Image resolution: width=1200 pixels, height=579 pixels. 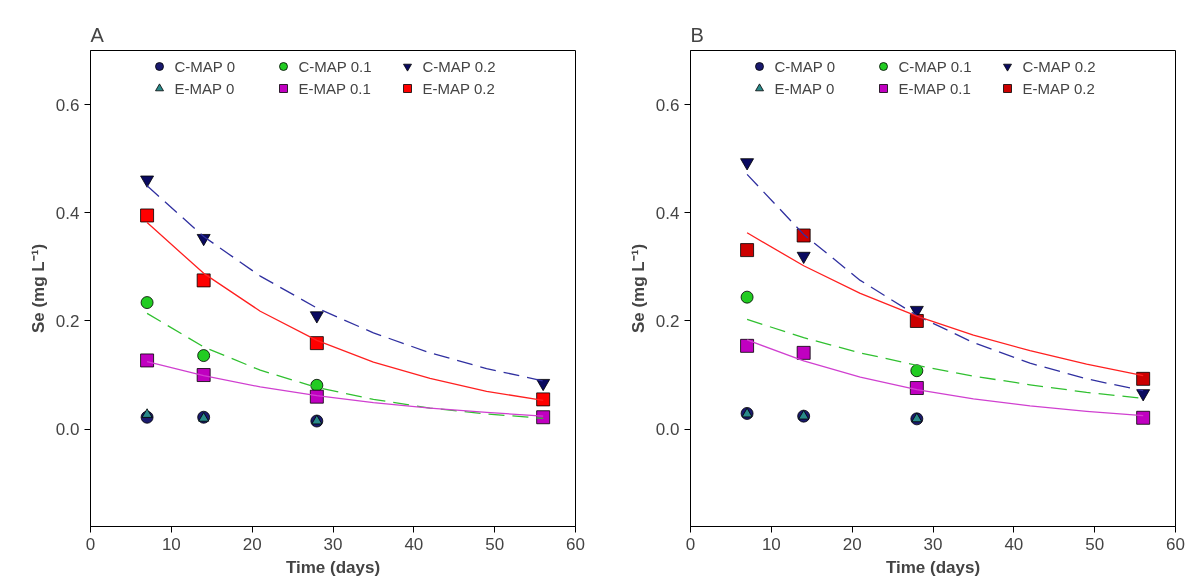 What do you see at coordinates (697, 34) in the screenshot?
I see `chart-title: B` at bounding box center [697, 34].